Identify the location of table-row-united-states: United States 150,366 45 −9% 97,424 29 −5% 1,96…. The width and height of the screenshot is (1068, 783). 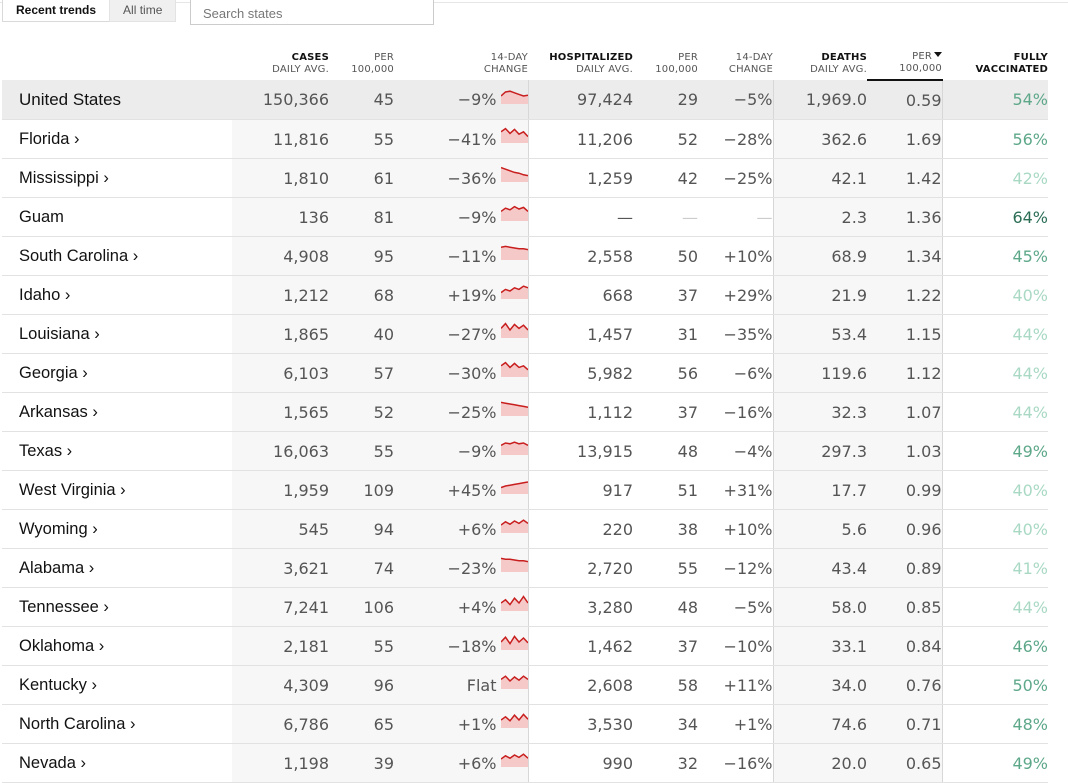
(525, 100).